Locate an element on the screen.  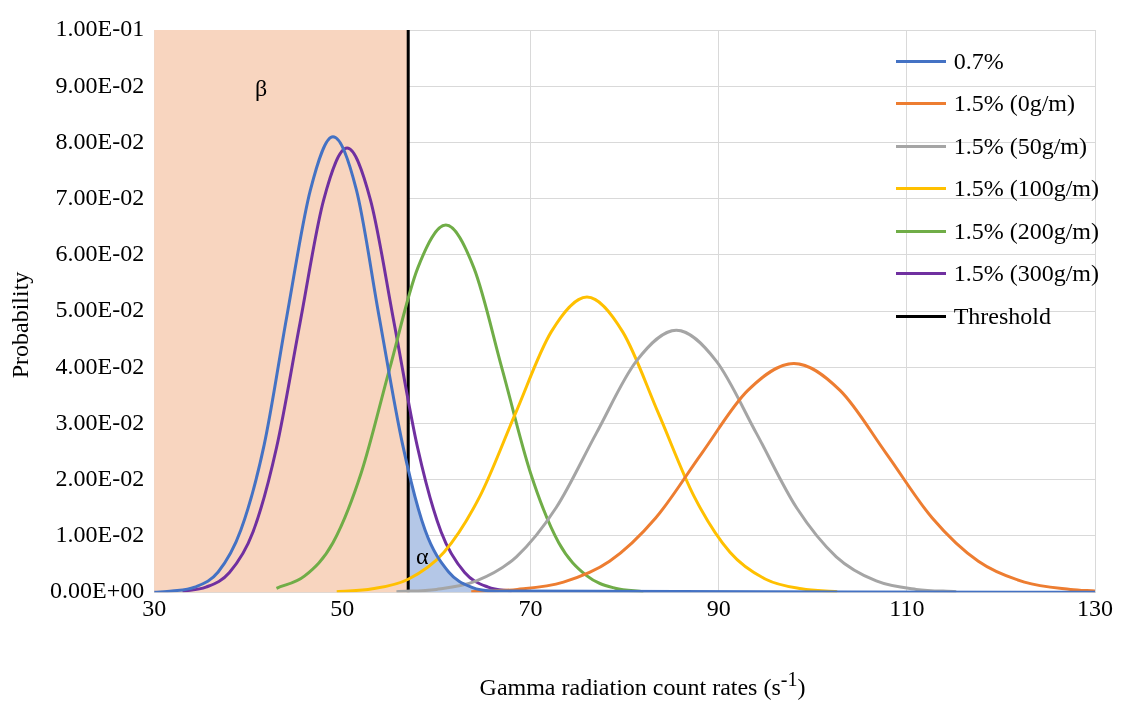
legend-label: 1.5% (50g/m) is located at coordinates (1020, 146).